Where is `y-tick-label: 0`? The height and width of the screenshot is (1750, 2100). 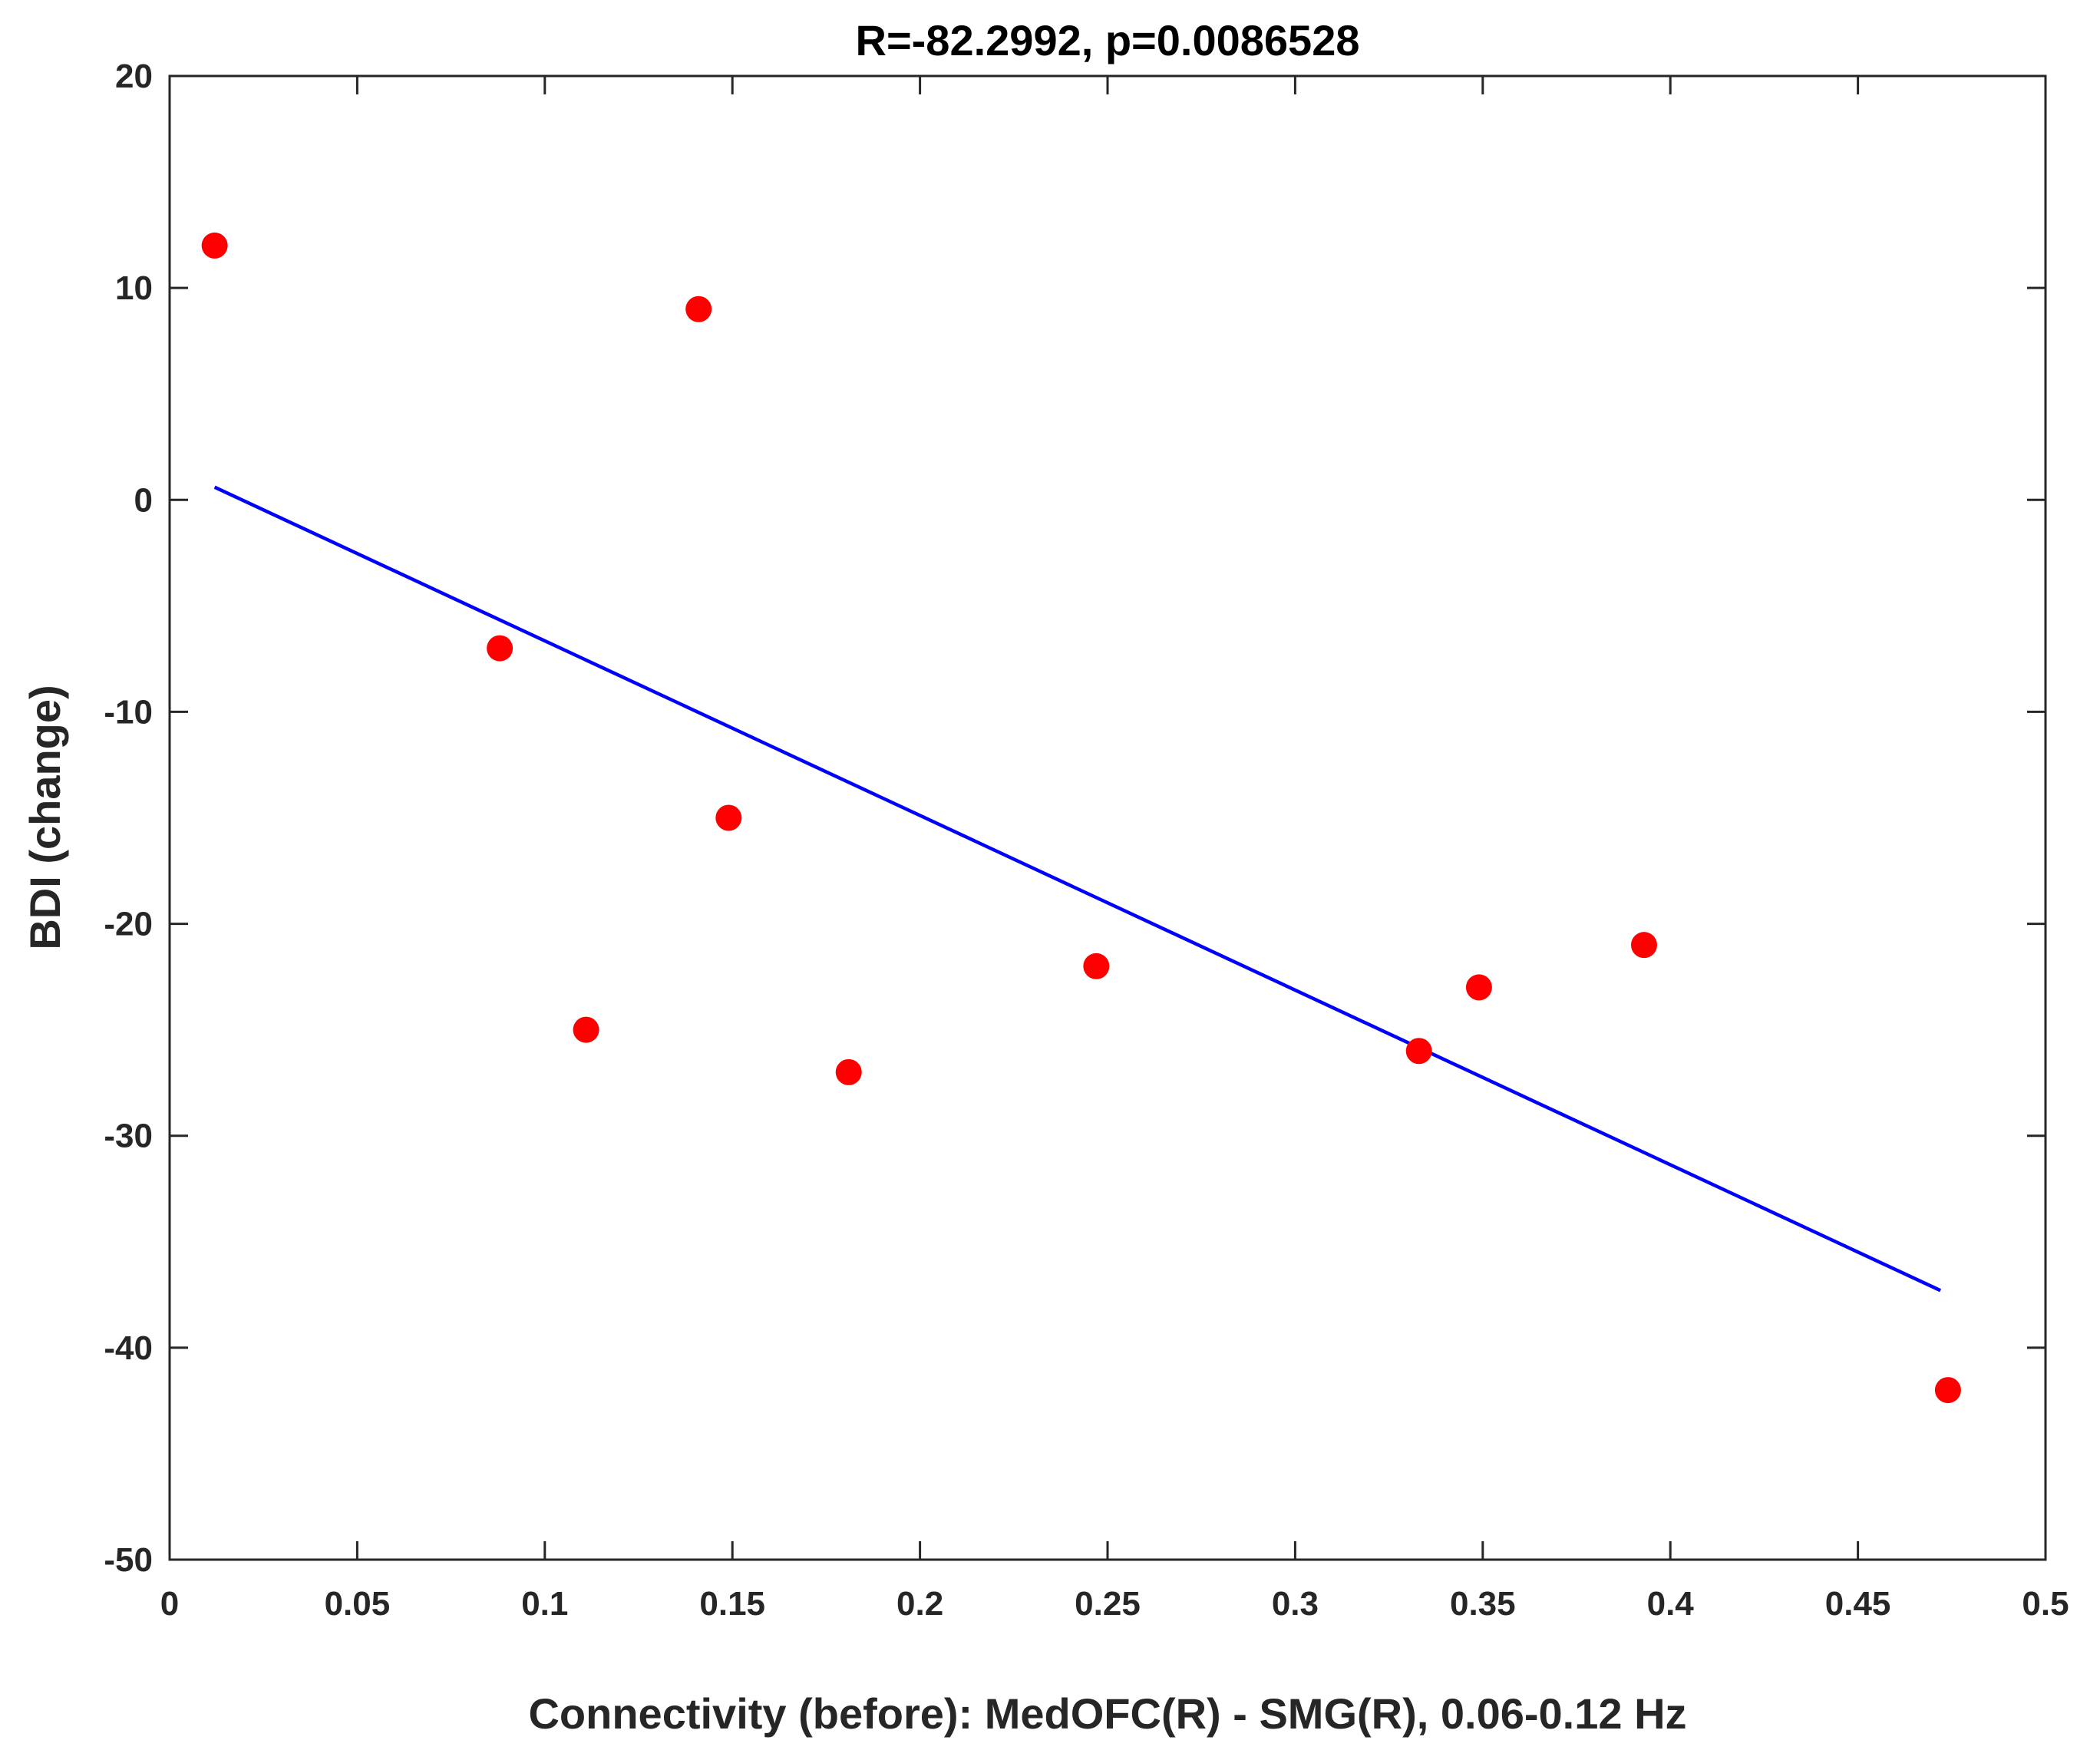 y-tick-label: 0 is located at coordinates (144, 500).